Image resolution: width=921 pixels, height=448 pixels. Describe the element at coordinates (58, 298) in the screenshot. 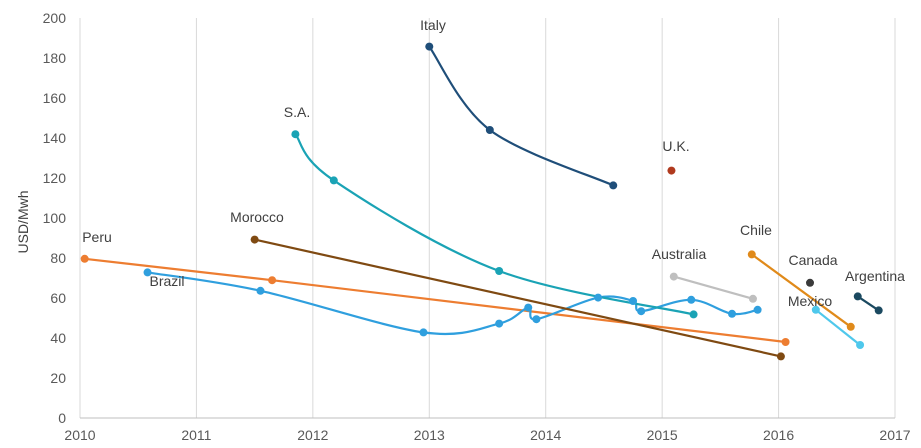

I see `y-tick-label: 60` at that location.